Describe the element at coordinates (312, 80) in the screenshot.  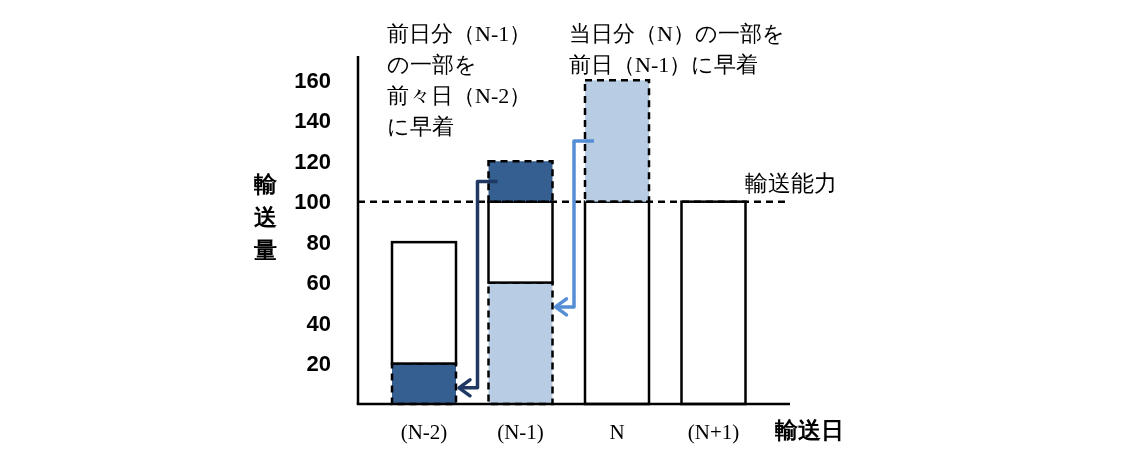
I see `y-tick-label: 160` at that location.